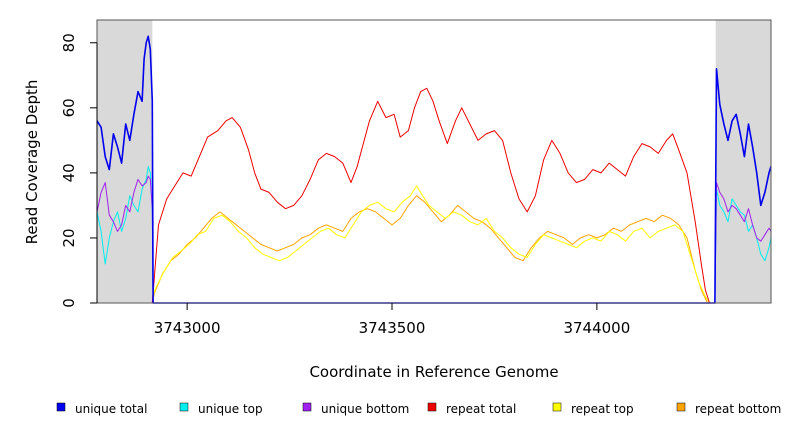  I want to click on x-tick-label: 3744000, so click(596, 328).